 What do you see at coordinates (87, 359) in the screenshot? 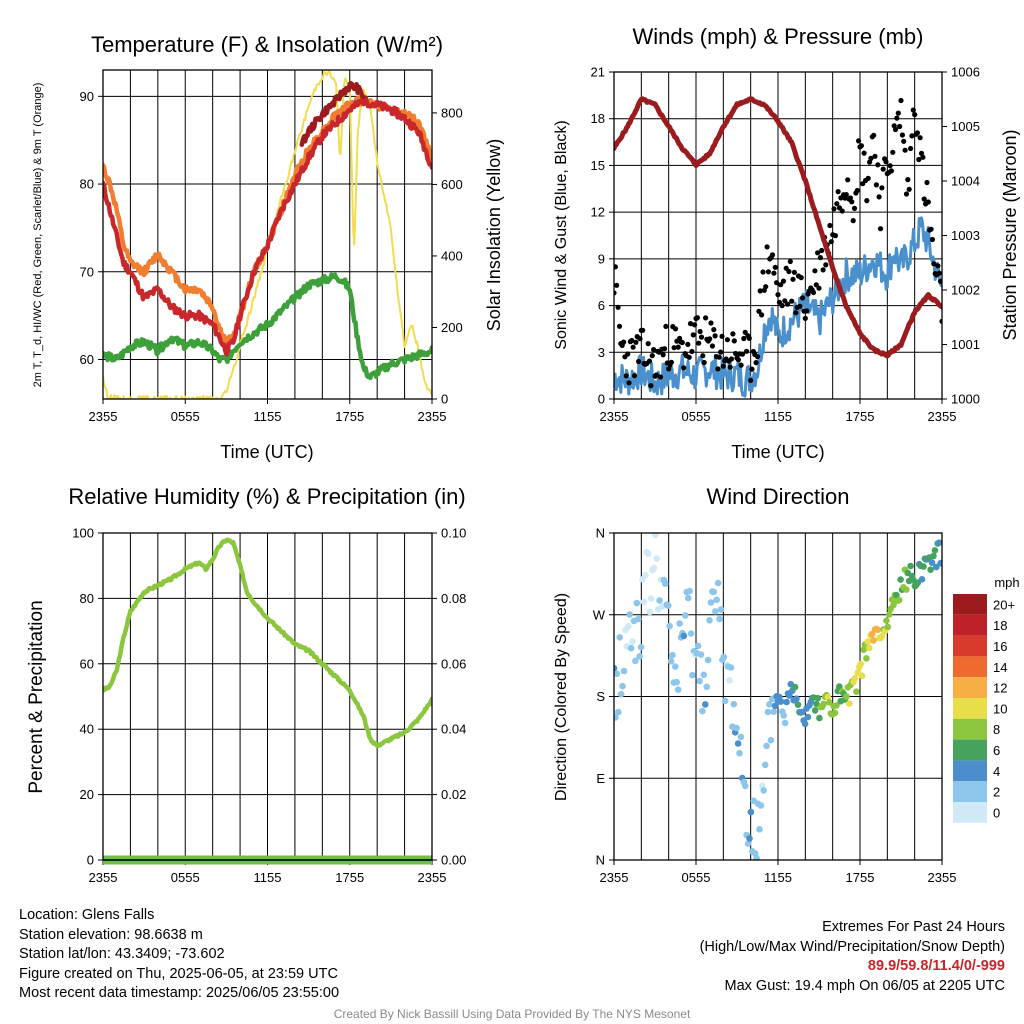
I see `y-tick-label: 60` at bounding box center [87, 359].